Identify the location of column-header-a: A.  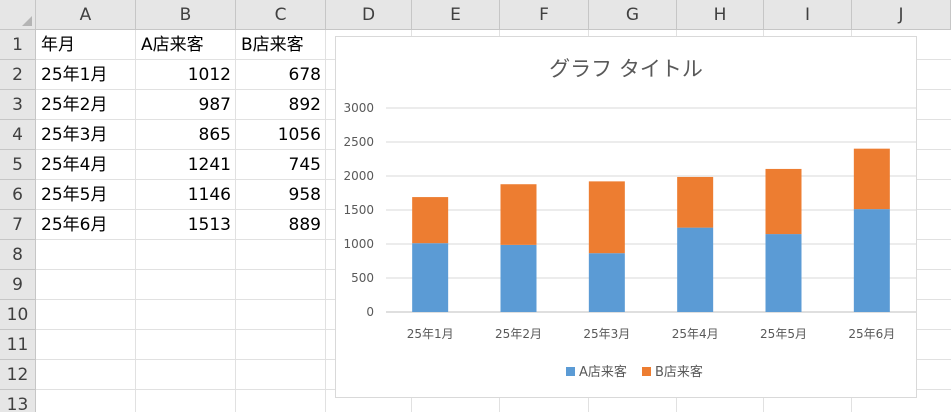
(86, 15).